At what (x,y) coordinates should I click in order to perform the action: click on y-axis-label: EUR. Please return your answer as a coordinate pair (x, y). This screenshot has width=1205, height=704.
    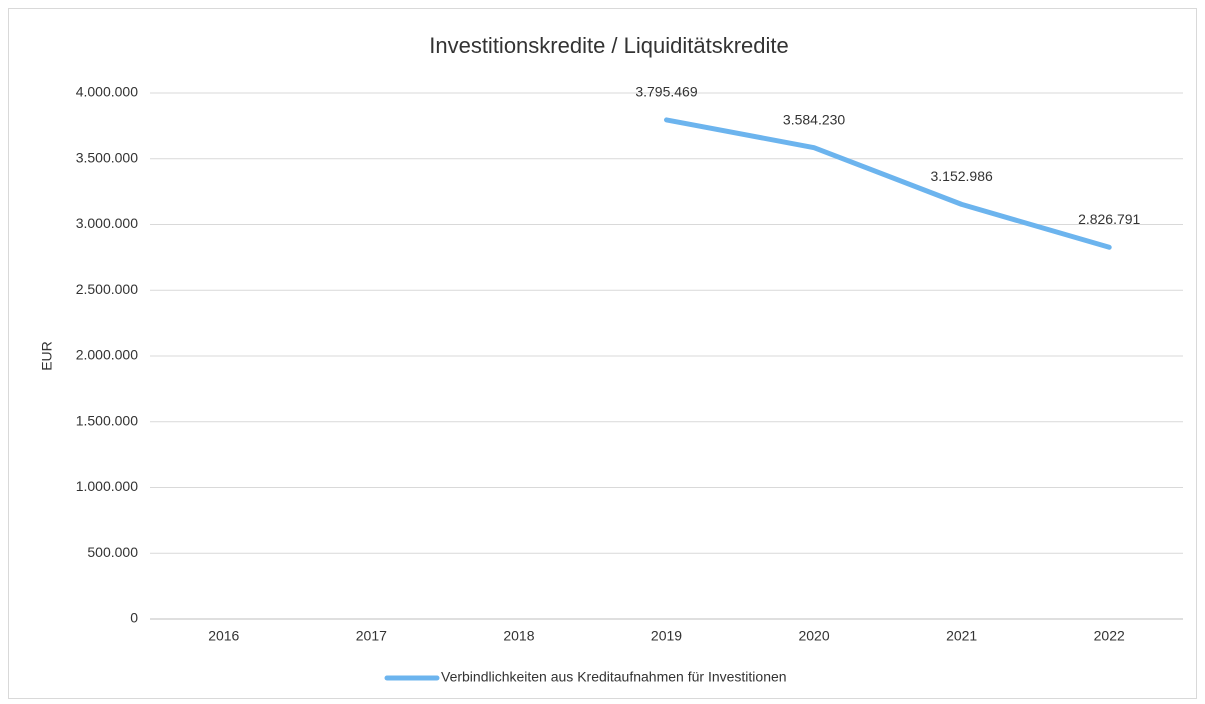
    Looking at the image, I should click on (47, 356).